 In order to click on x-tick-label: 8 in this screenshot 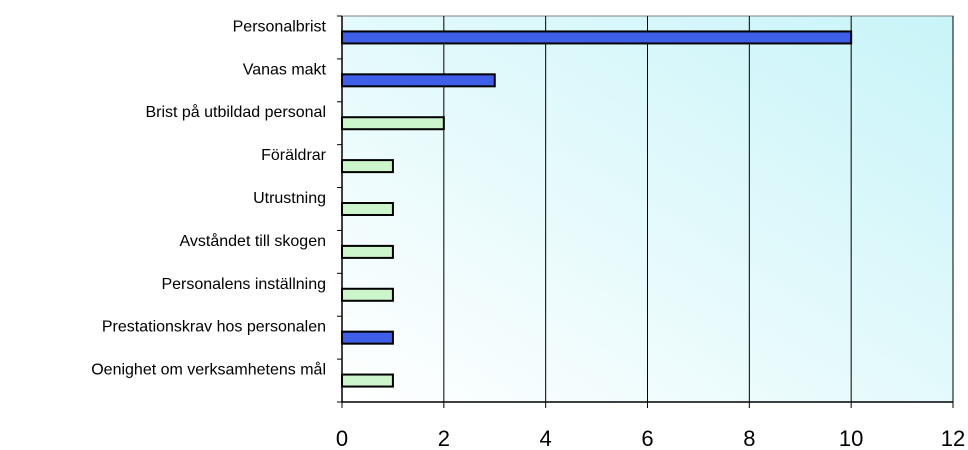, I will do `click(749, 438)`.